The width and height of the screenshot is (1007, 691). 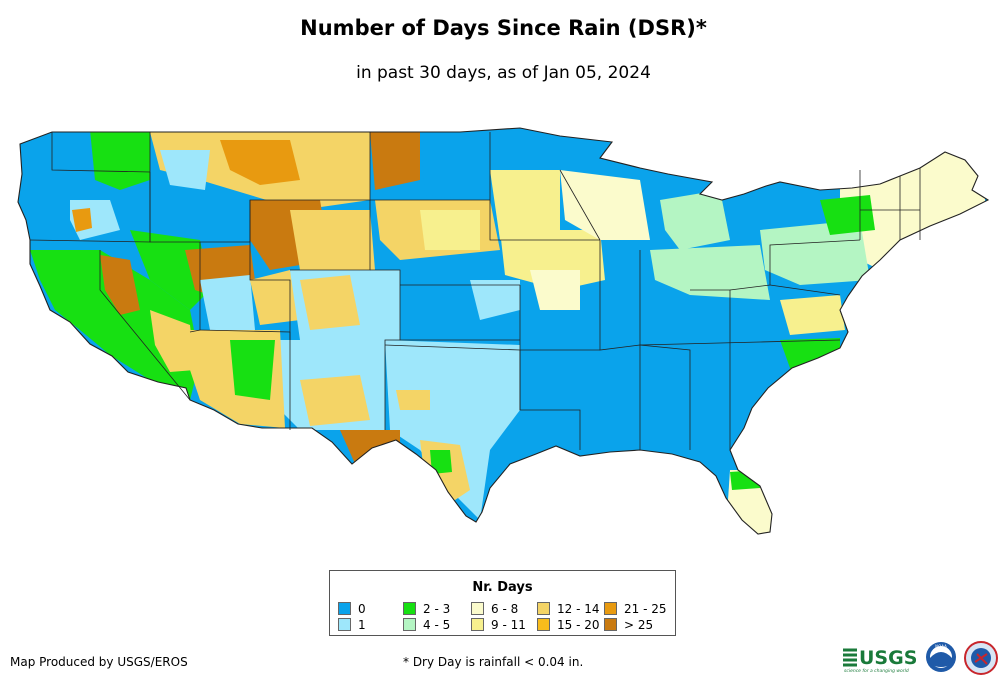 I want to click on legend-item-2: 2 - 3, so click(x=426, y=609).